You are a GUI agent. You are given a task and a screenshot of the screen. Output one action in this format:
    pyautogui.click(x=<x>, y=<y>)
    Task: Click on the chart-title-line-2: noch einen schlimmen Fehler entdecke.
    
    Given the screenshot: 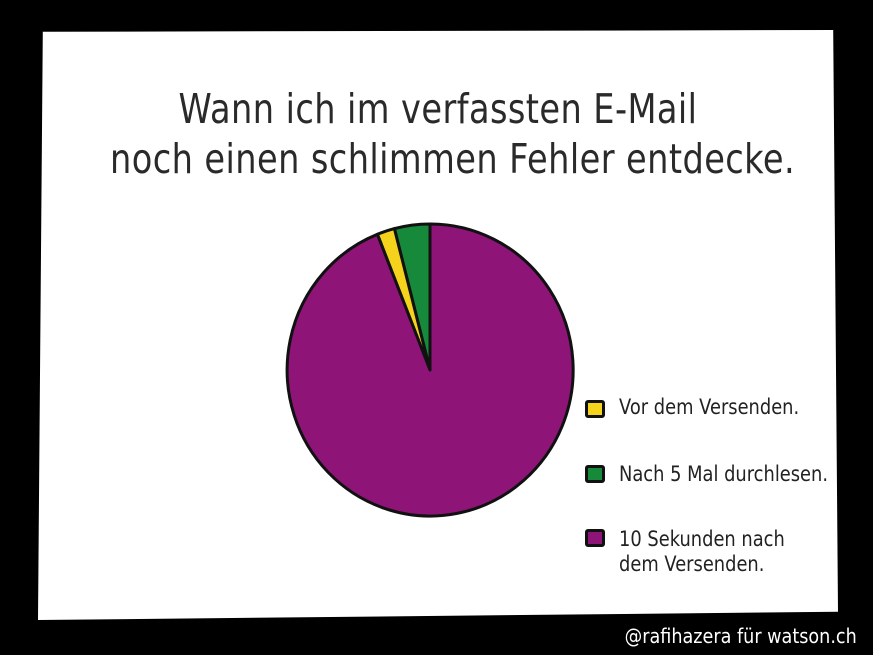 What is the action you would take?
    pyautogui.click(x=453, y=159)
    